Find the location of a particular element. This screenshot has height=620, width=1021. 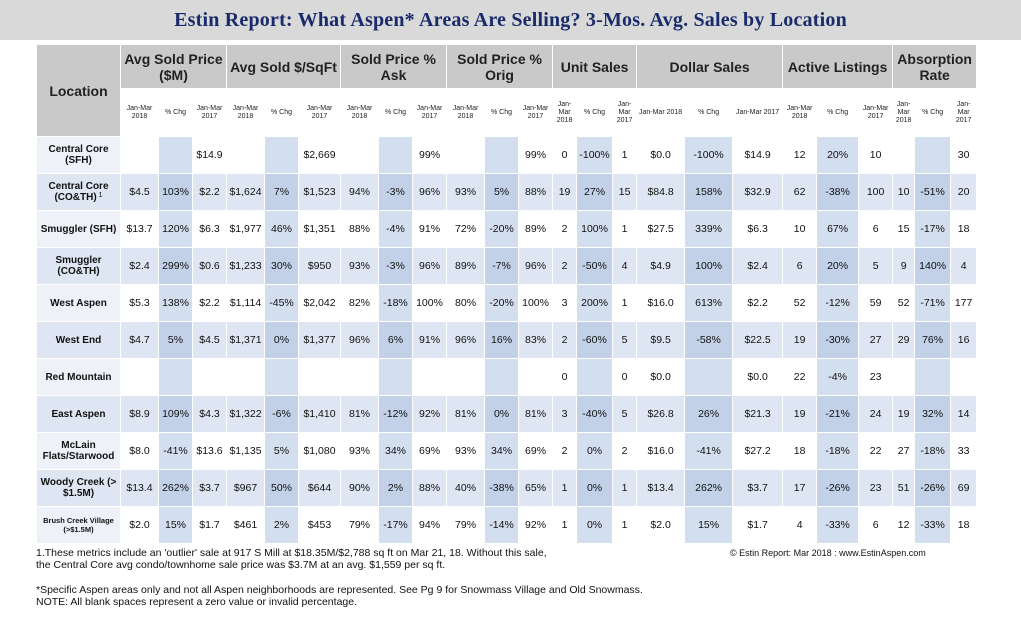

location-cell: Smuggler (CO&TH) is located at coordinates (78, 266).